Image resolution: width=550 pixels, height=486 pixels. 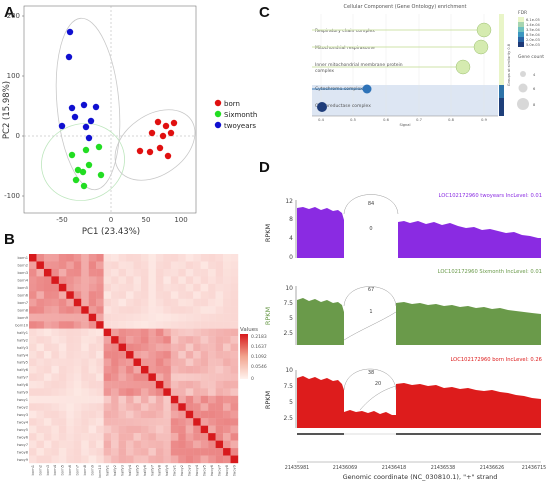 What do you see at coordinates (190, 470) in the screenshot?
I see `heatmap-col-label: twoy3` at bounding box center [190, 470].